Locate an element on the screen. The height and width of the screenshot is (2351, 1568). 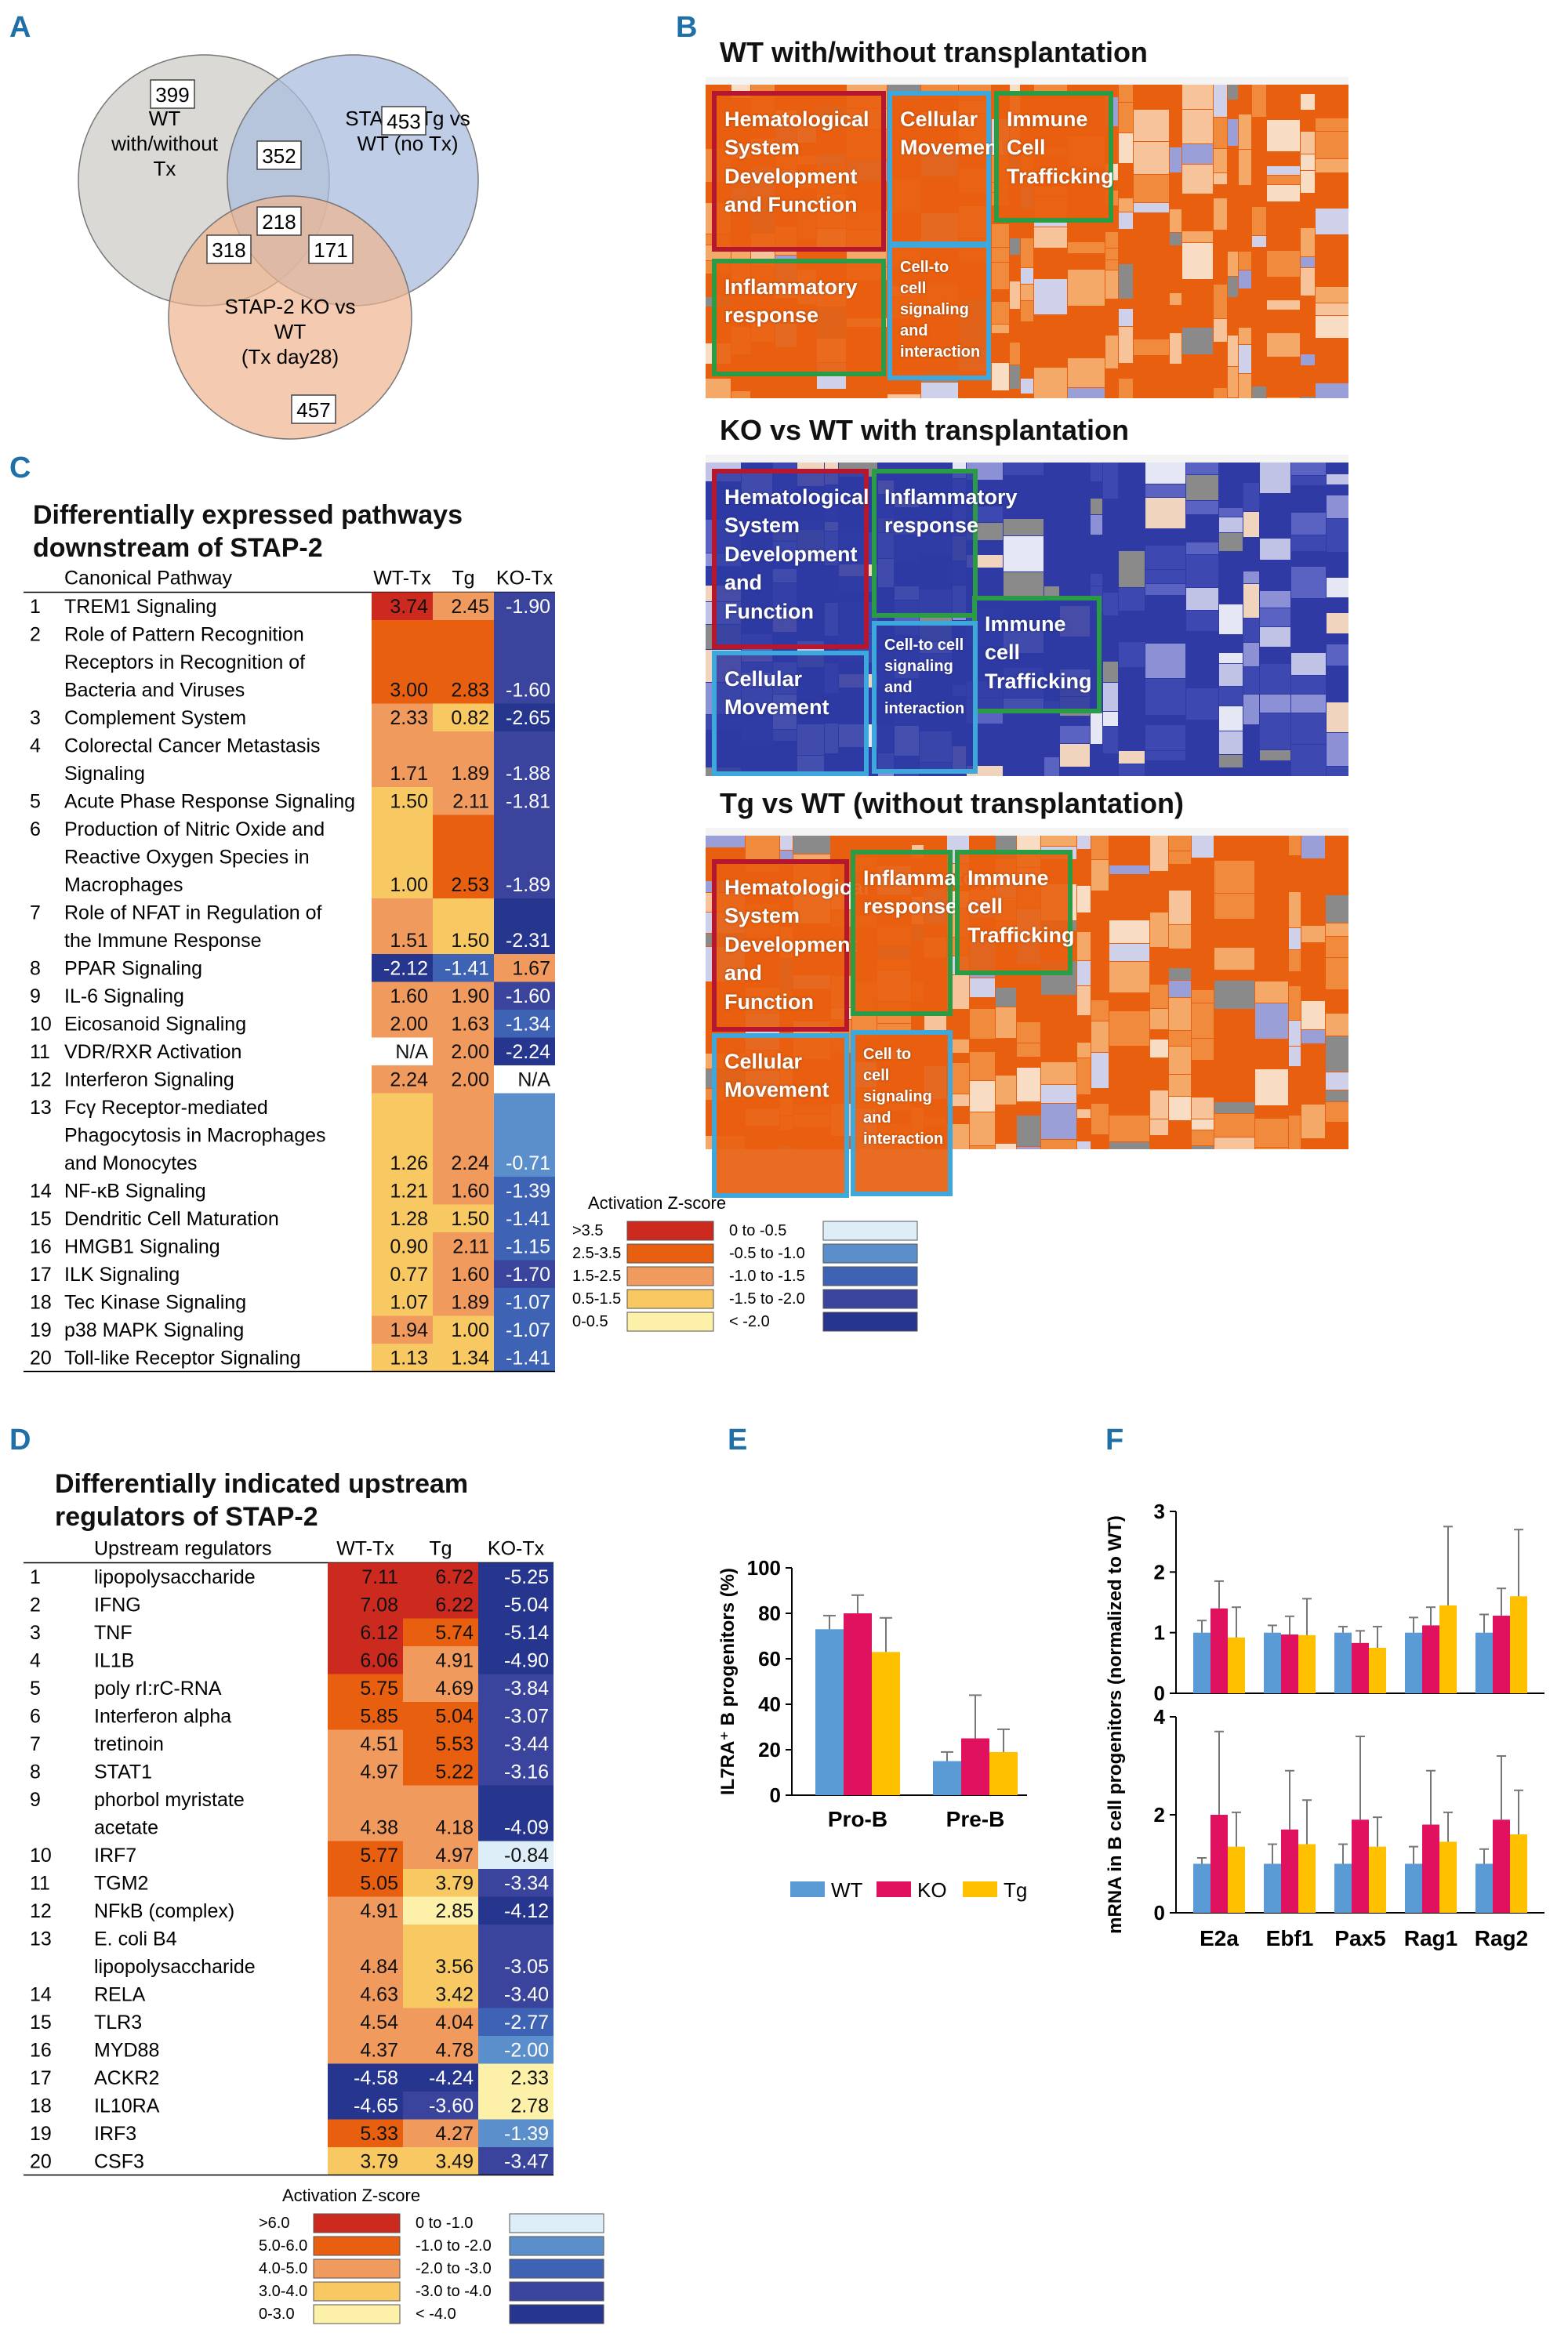
table-row-number: 9 is located at coordinates (35, 1800).